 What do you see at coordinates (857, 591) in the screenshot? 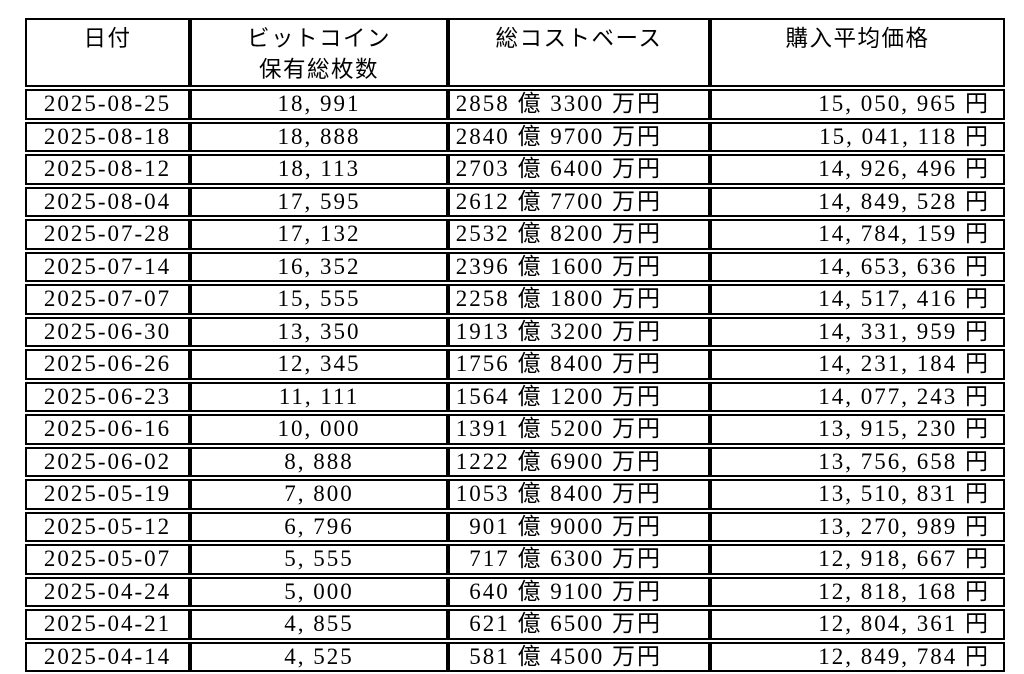
I see `cell-avg-price: 12, 818, 168 円` at bounding box center [857, 591].